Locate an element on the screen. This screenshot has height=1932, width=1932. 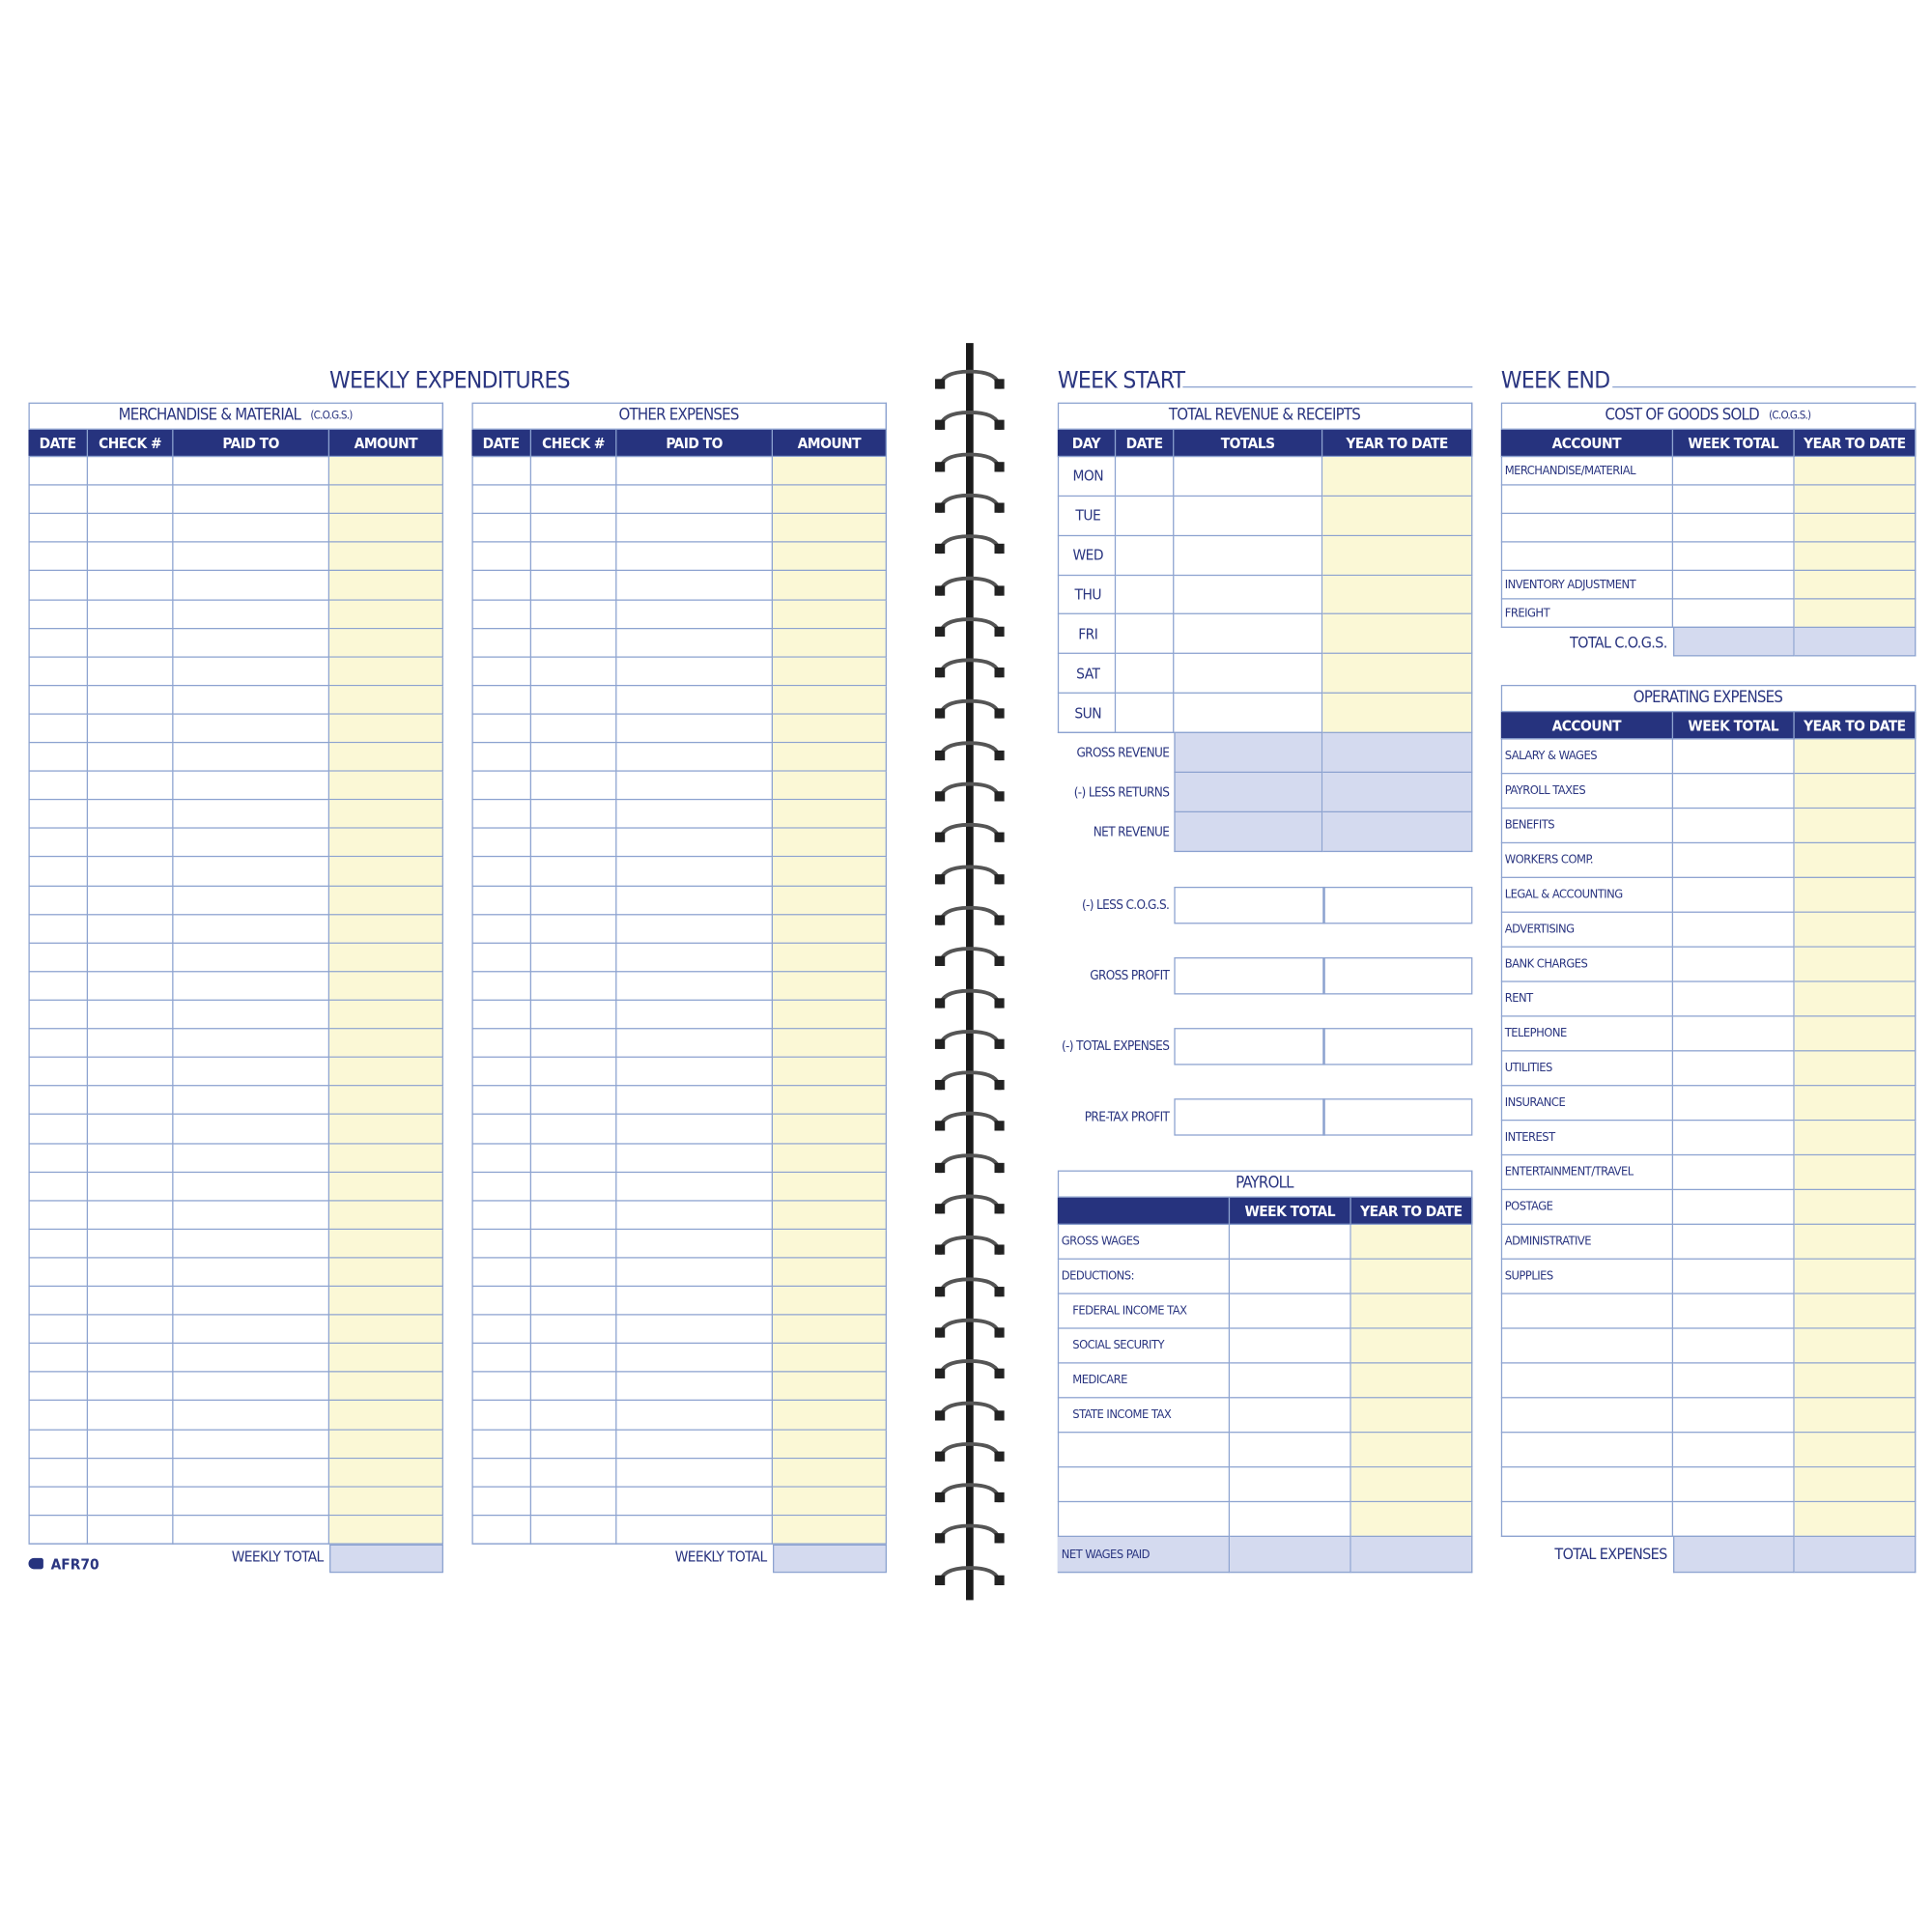
total-expenses-cell is located at coordinates (1734, 1555).